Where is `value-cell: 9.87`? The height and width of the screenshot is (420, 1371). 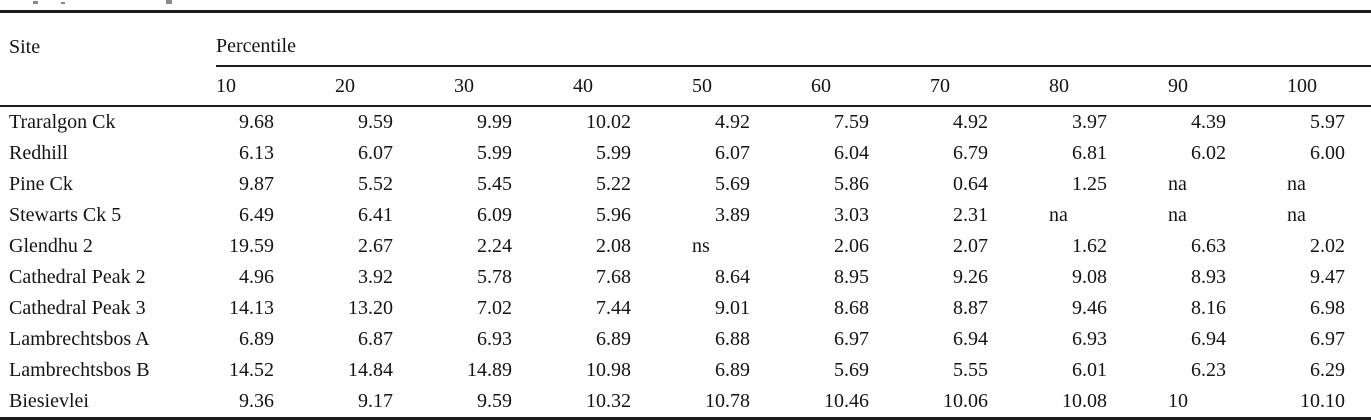
value-cell: 9.87 is located at coordinates (275, 184).